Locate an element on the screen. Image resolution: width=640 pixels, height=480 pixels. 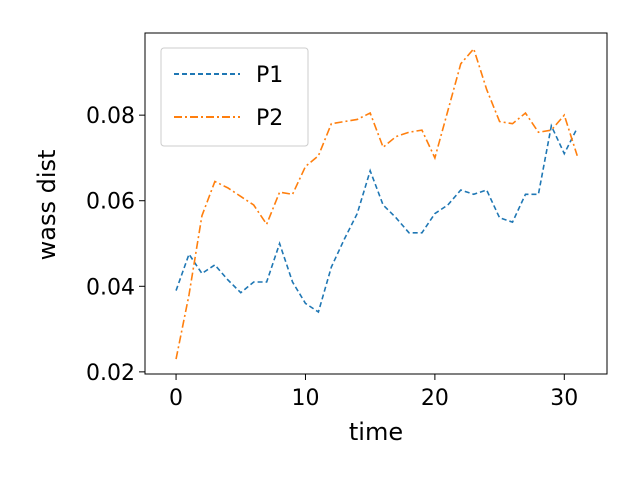
legend: P1 P2 is located at coordinates (234, 97).